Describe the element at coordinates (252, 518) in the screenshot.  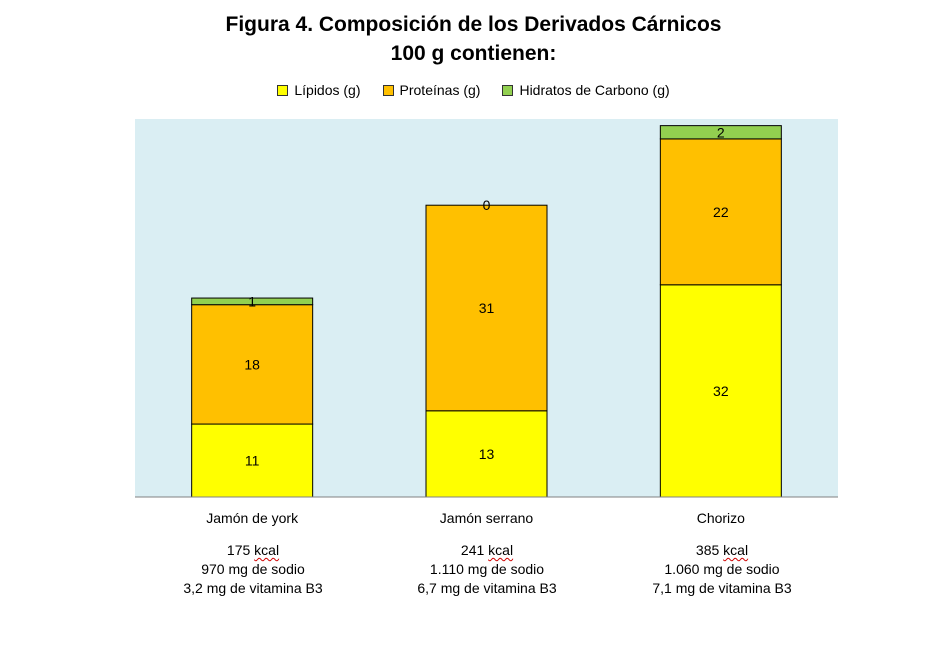
I see `category-label: Jamón de york` at that location.